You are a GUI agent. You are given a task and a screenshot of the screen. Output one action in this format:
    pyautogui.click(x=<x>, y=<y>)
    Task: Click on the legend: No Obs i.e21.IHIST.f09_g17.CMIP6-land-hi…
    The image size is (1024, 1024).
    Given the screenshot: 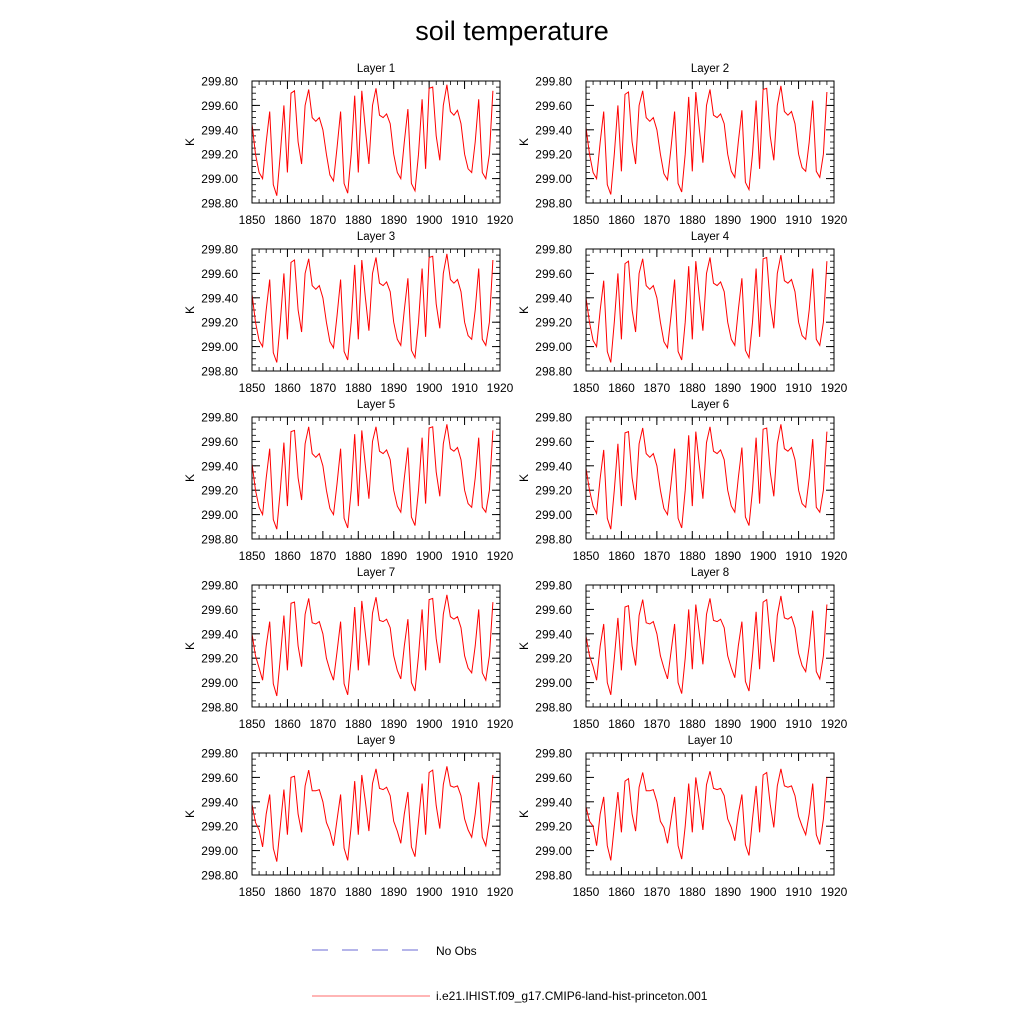 What is the action you would take?
    pyautogui.click(x=510, y=973)
    